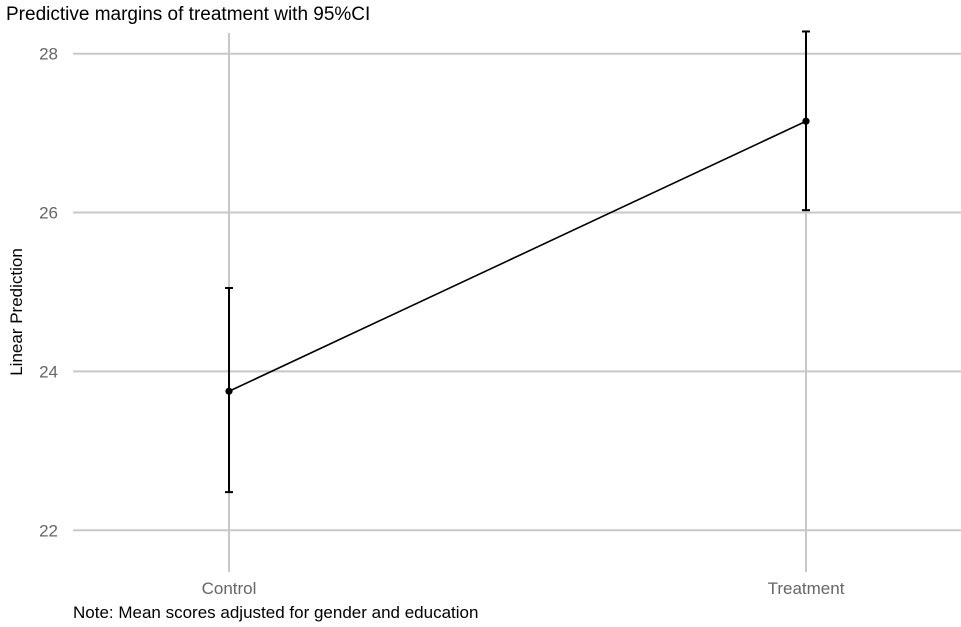  I want to click on y-axis-label: Linear Prediction, so click(16, 312).